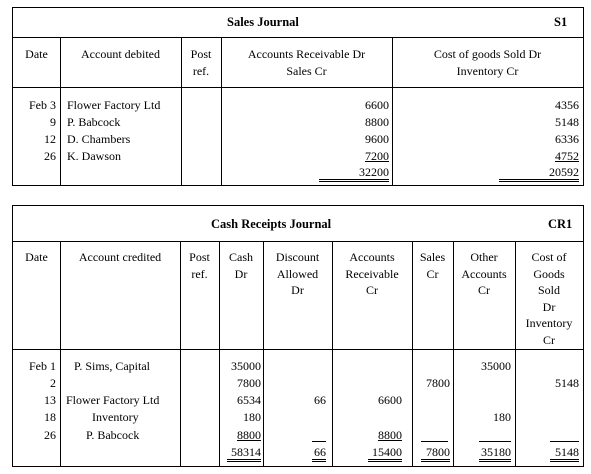 The width and height of the screenshot is (591, 474). Describe the element at coordinates (567, 105) in the screenshot. I see `sales-row-1-cogs: 4356` at that location.